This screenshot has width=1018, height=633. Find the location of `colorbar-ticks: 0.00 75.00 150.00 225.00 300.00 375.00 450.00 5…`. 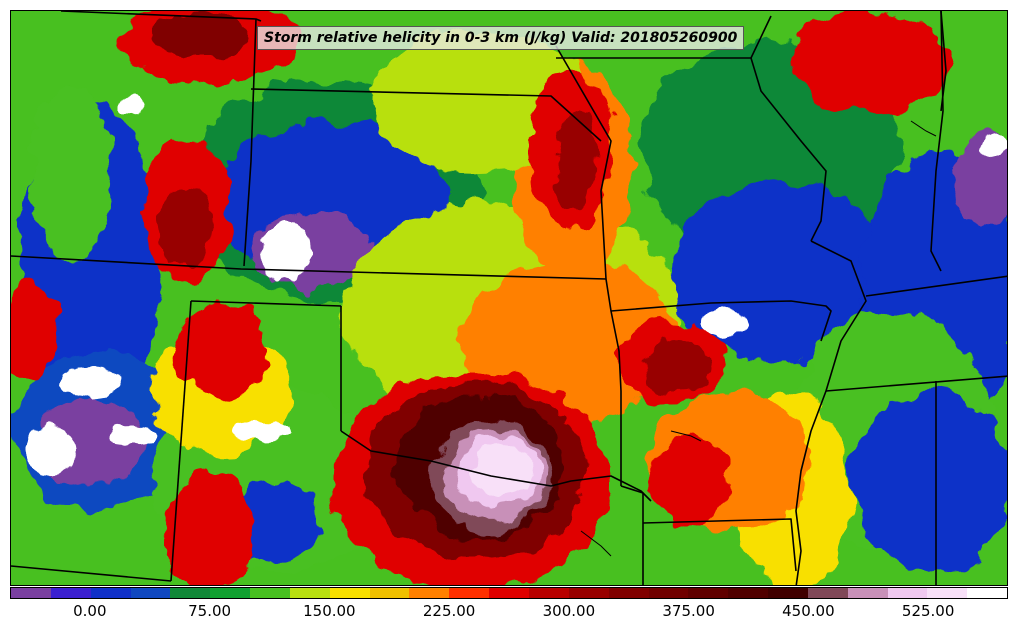

colorbar-ticks: 0.00 75.00 150.00 225.00 300.00 375.00 450.00 5… is located at coordinates (509, 612).